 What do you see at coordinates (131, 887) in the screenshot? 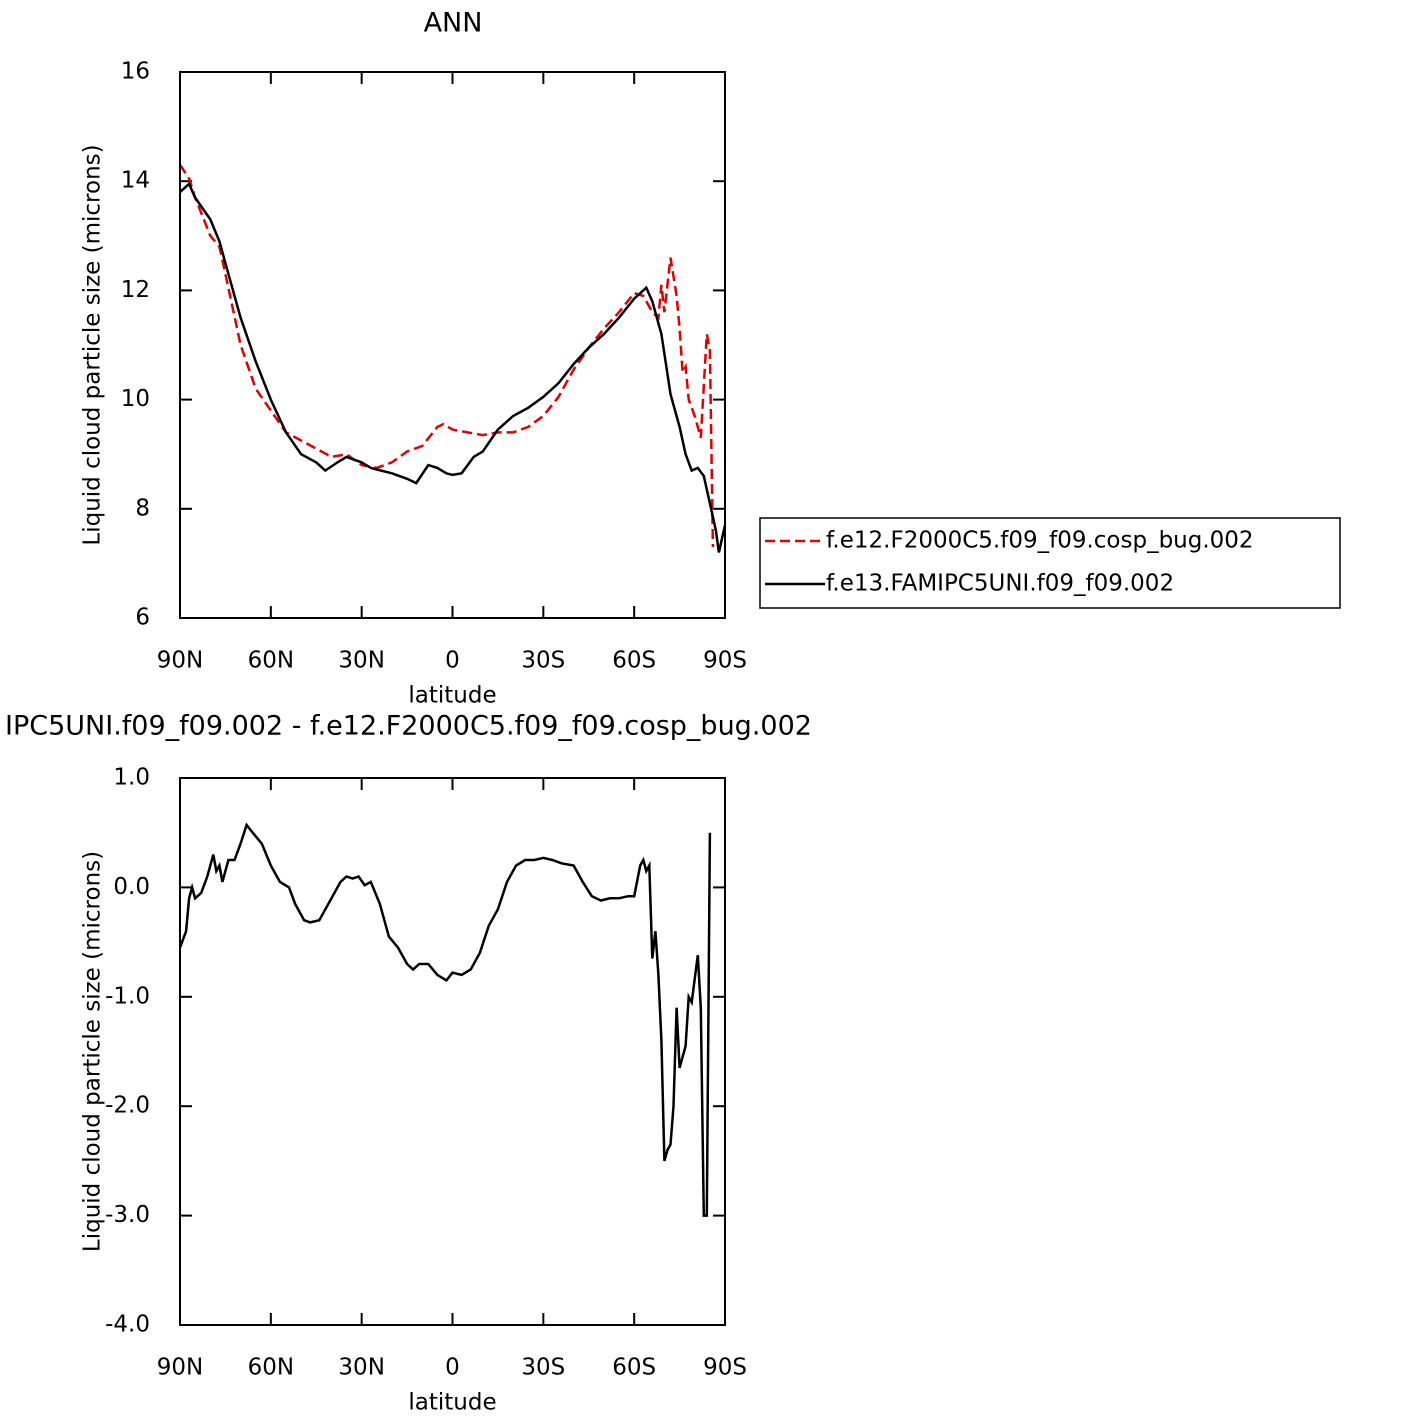
I see `y-tick-label: 0.0` at bounding box center [131, 887].